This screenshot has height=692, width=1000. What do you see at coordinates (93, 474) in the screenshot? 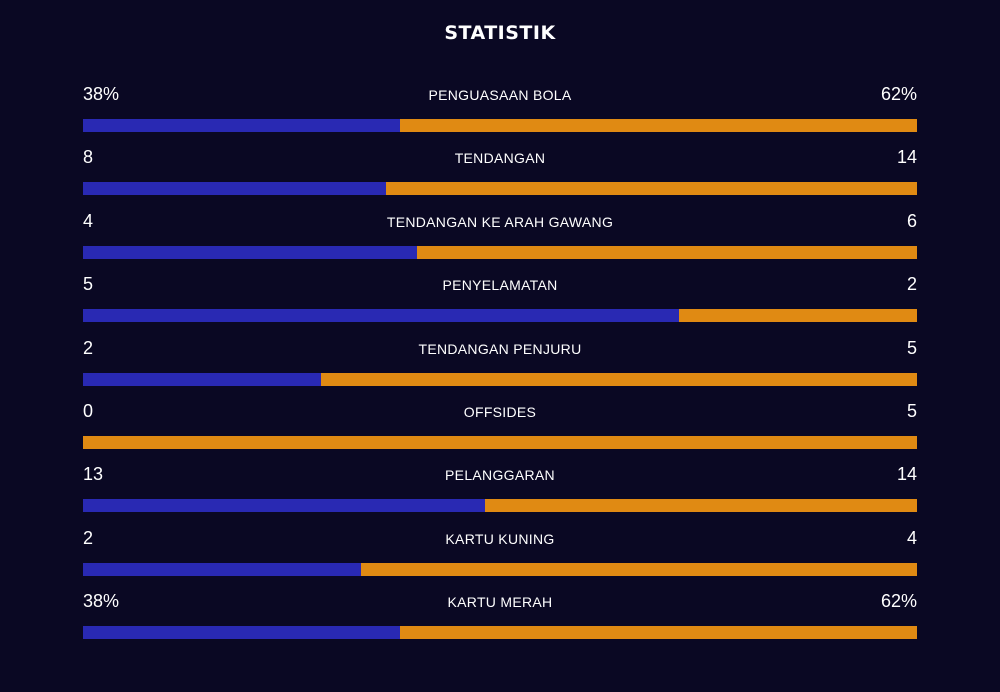
I see `home-value: 13` at bounding box center [93, 474].